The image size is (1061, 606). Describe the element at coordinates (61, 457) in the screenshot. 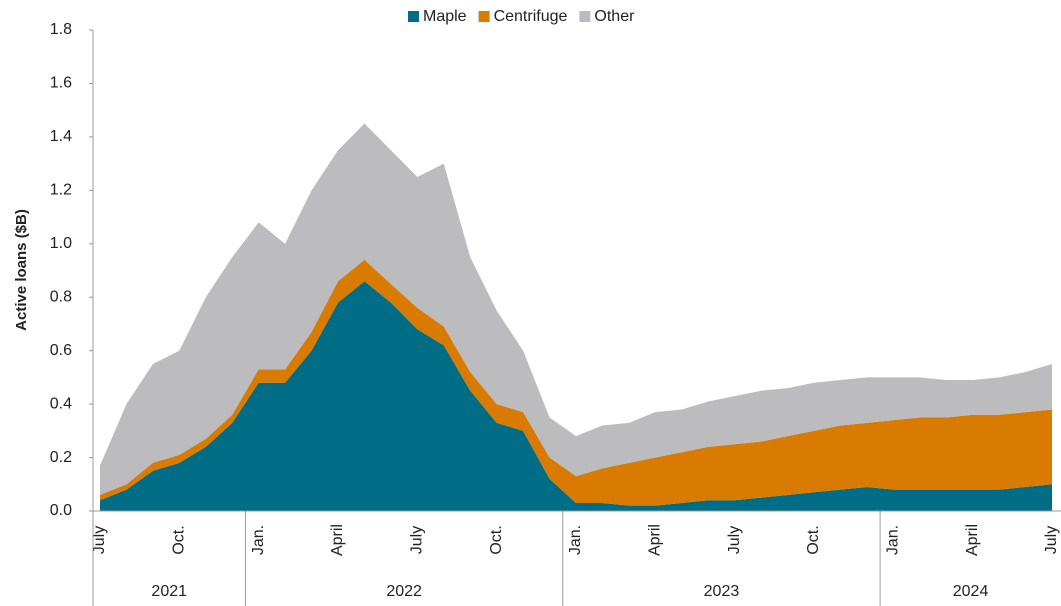

I see `y-tick-label: 0.2` at that location.